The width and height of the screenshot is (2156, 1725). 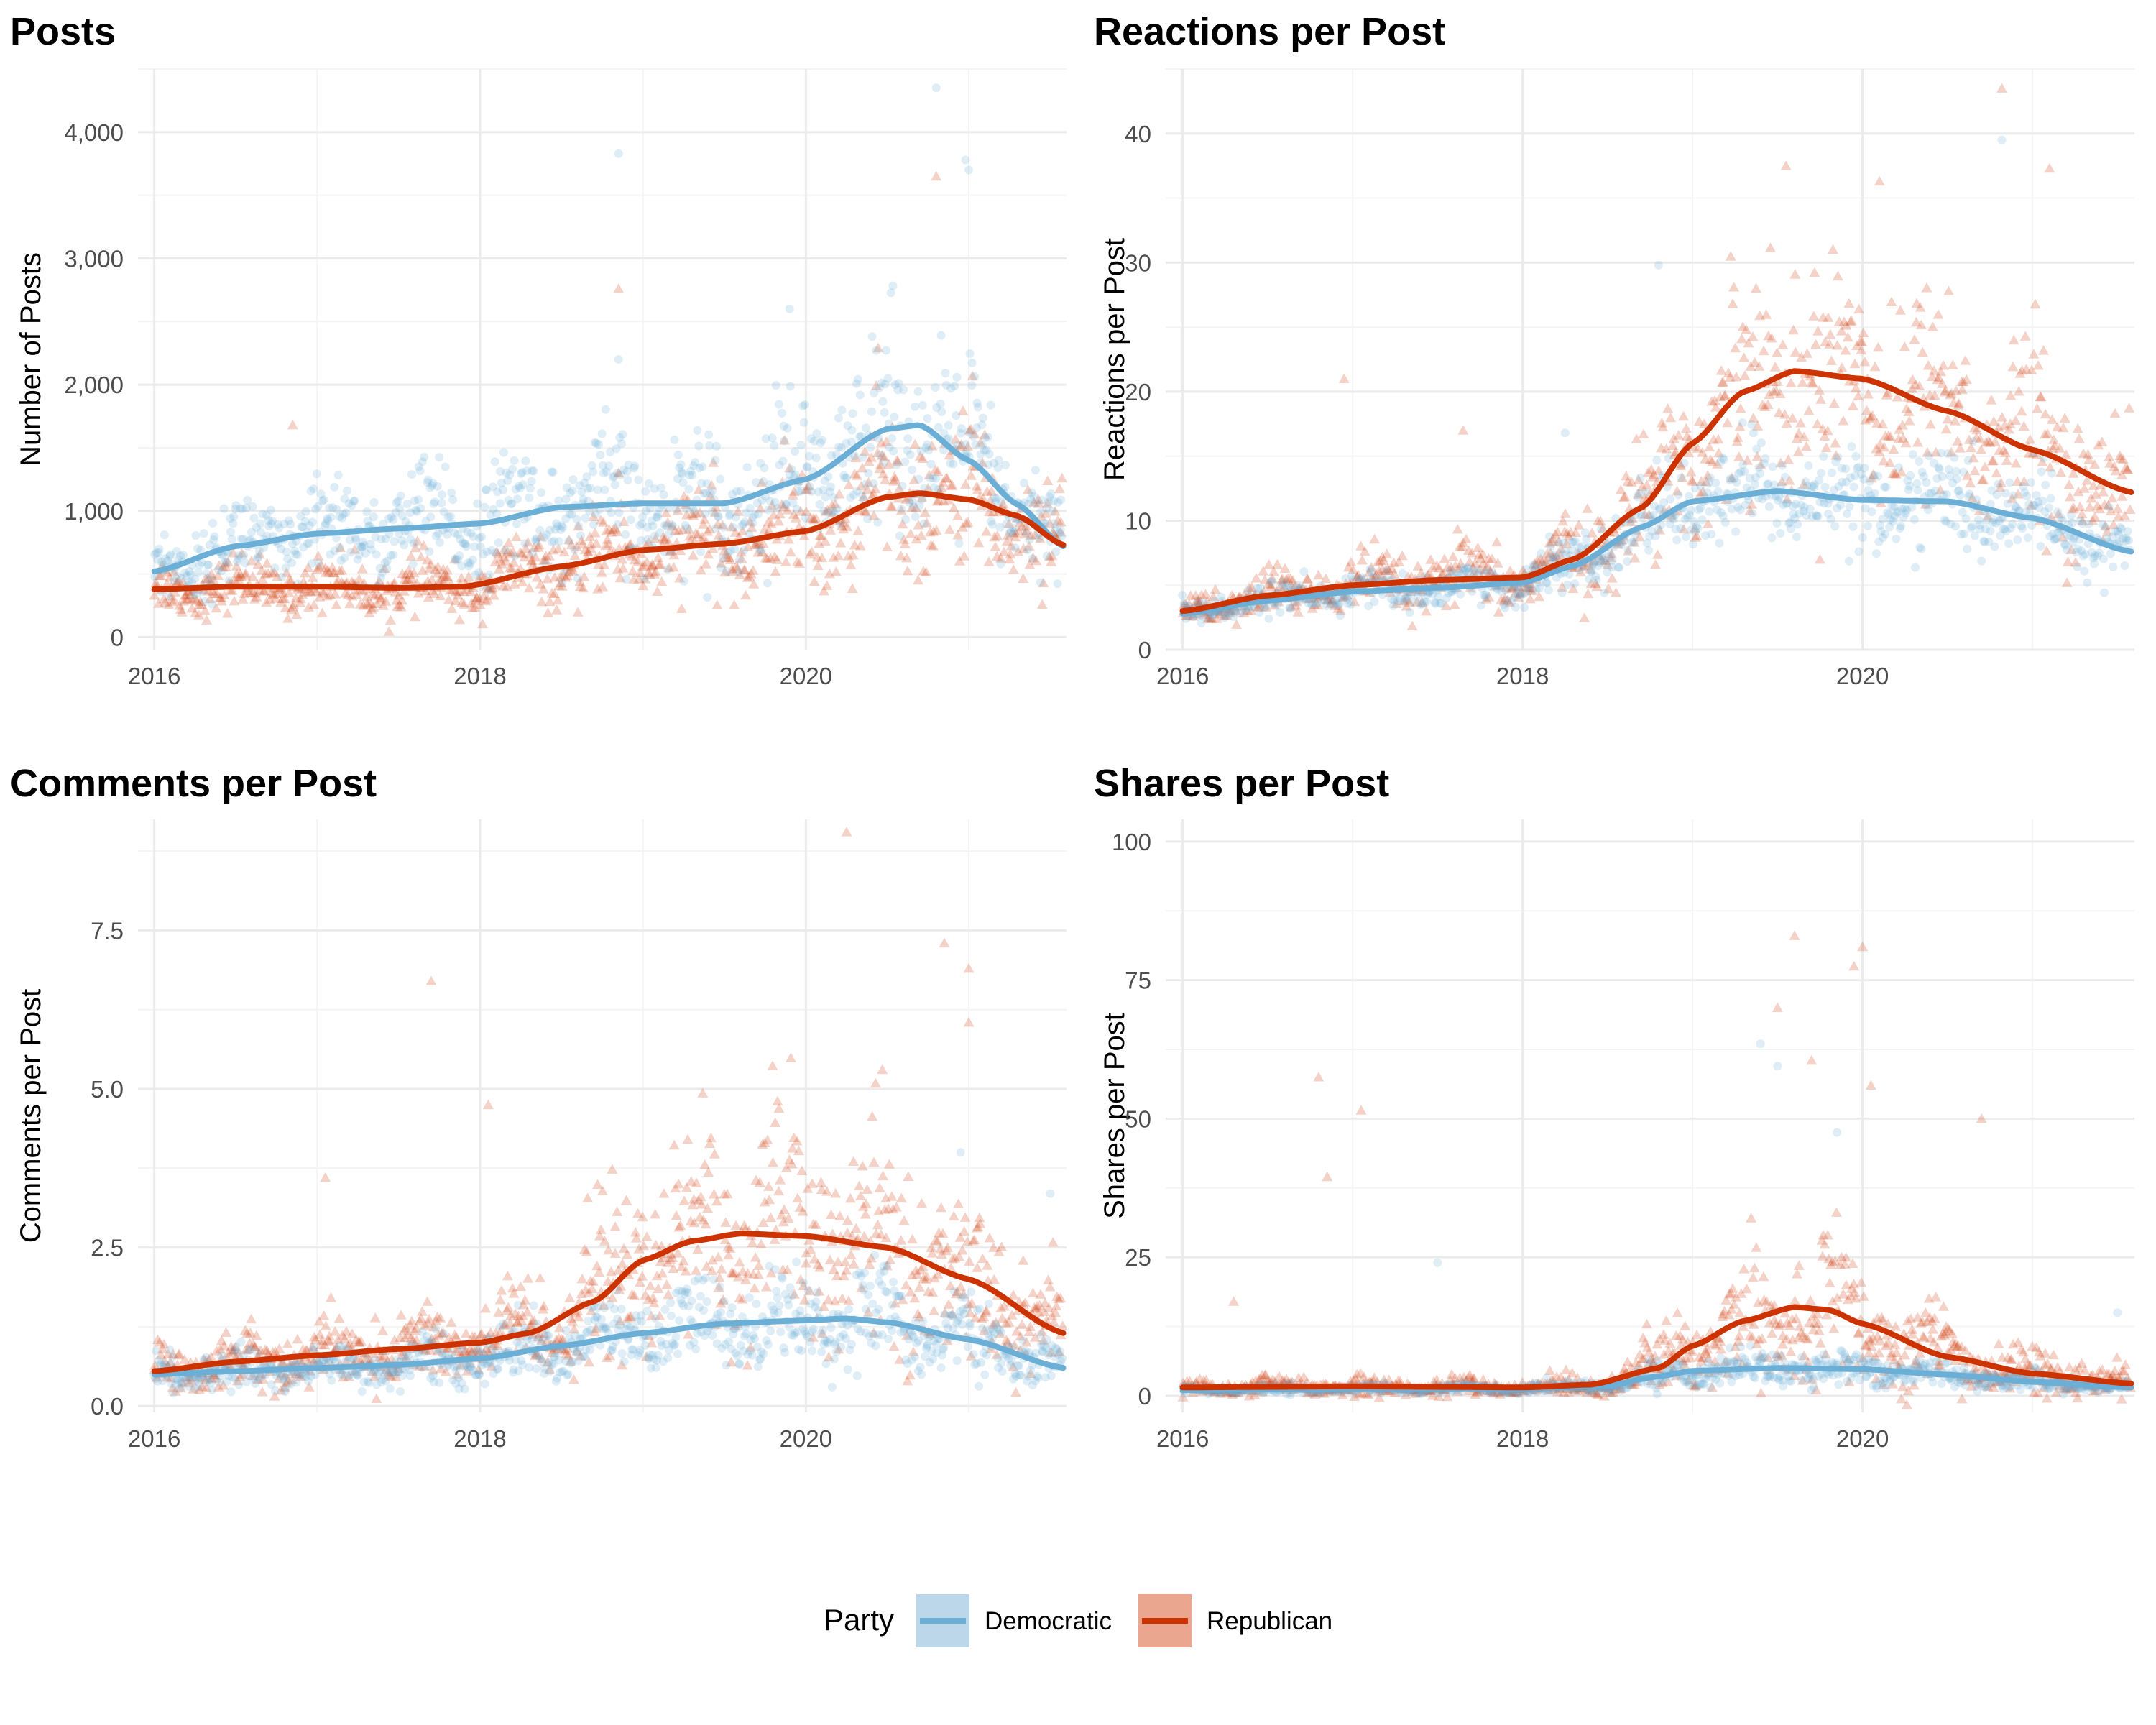 What do you see at coordinates (108, 930) in the screenshot?
I see `y-tick-label: 7.5` at bounding box center [108, 930].